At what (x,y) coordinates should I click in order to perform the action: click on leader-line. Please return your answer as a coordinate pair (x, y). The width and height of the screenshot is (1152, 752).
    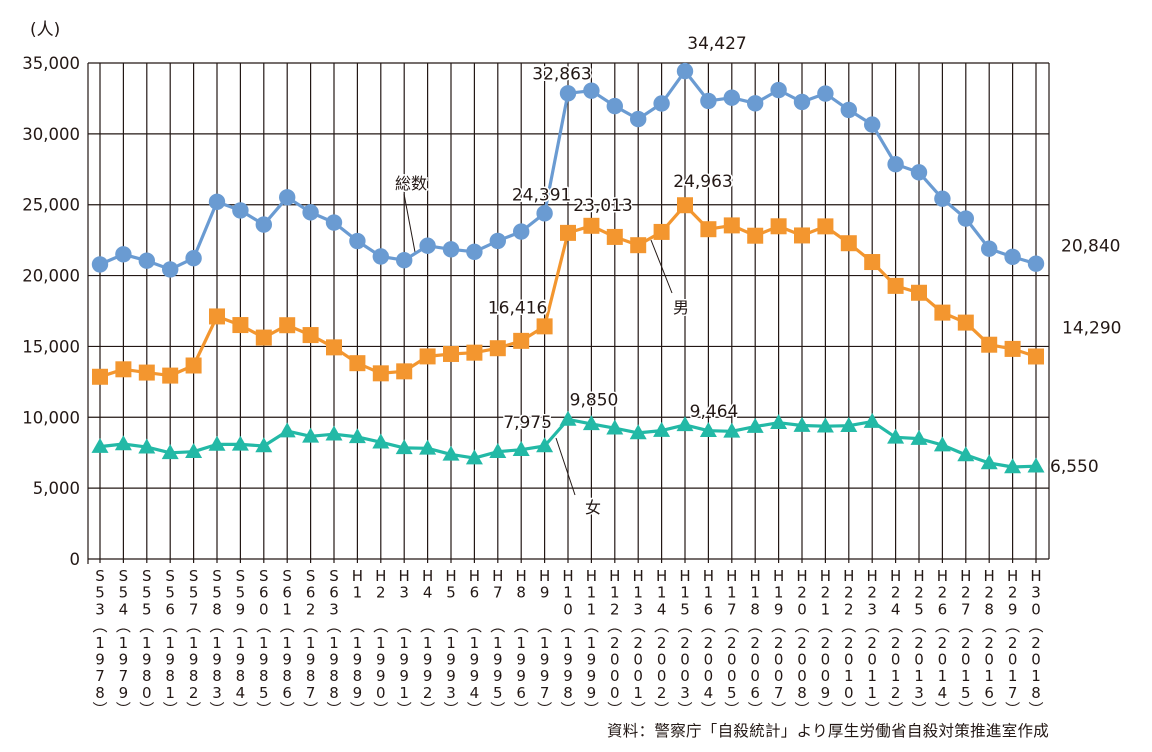
    Looking at the image, I should click on (565, 466).